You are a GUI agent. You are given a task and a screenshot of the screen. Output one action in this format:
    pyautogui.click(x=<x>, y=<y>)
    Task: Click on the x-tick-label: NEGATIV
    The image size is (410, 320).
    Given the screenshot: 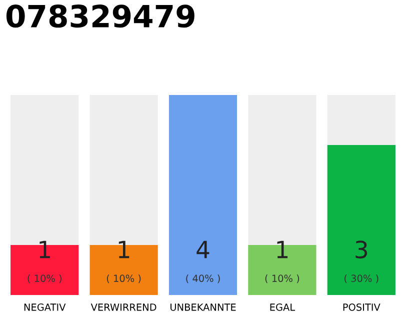 What is the action you would take?
    pyautogui.click(x=45, y=307)
    